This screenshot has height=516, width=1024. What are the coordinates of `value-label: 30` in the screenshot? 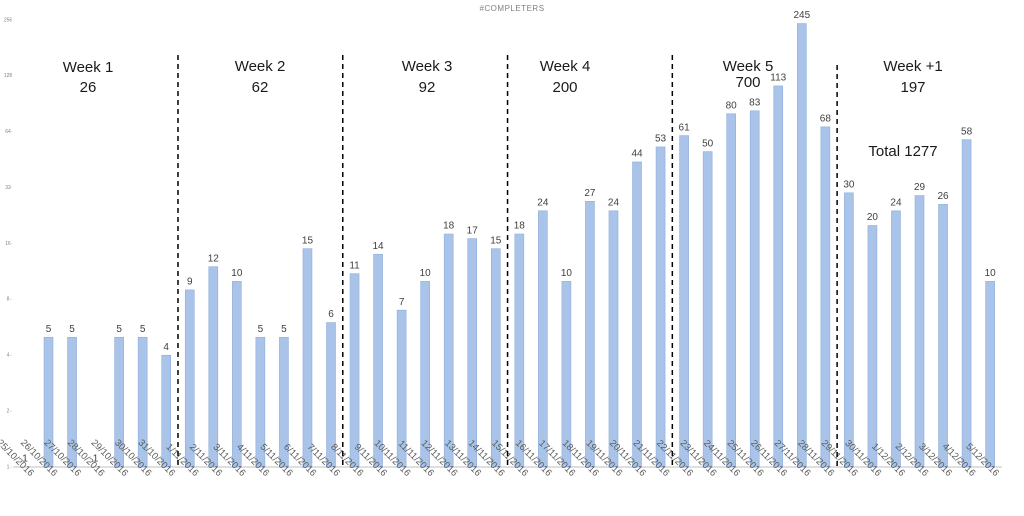 It's located at (849, 184).